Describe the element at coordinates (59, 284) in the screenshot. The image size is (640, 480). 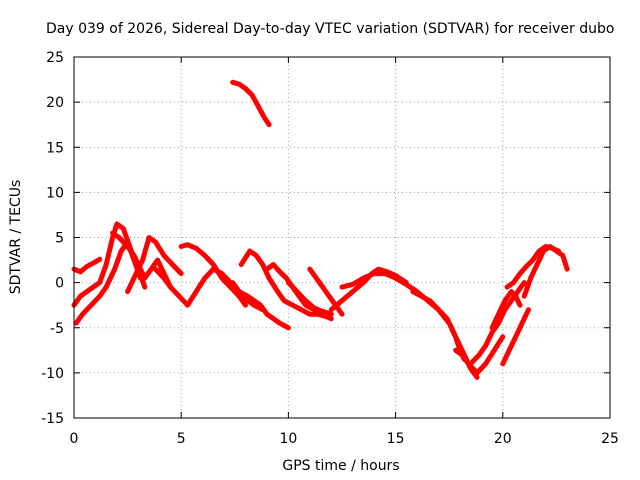
I see `y-tick-label: 0` at that location.